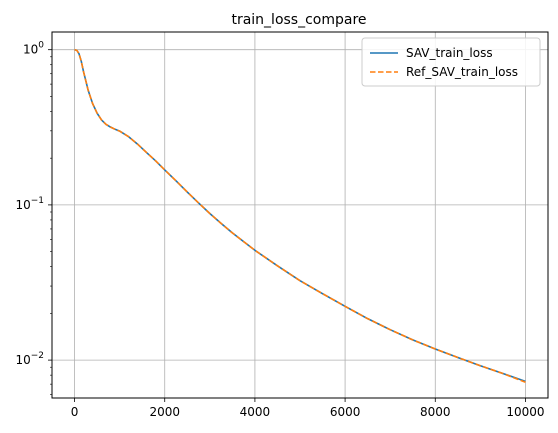 The height and width of the screenshot is (433, 558). What do you see at coordinates (29, 359) in the screenshot?
I see `y-tick-label: 10⁻²` at bounding box center [29, 359].